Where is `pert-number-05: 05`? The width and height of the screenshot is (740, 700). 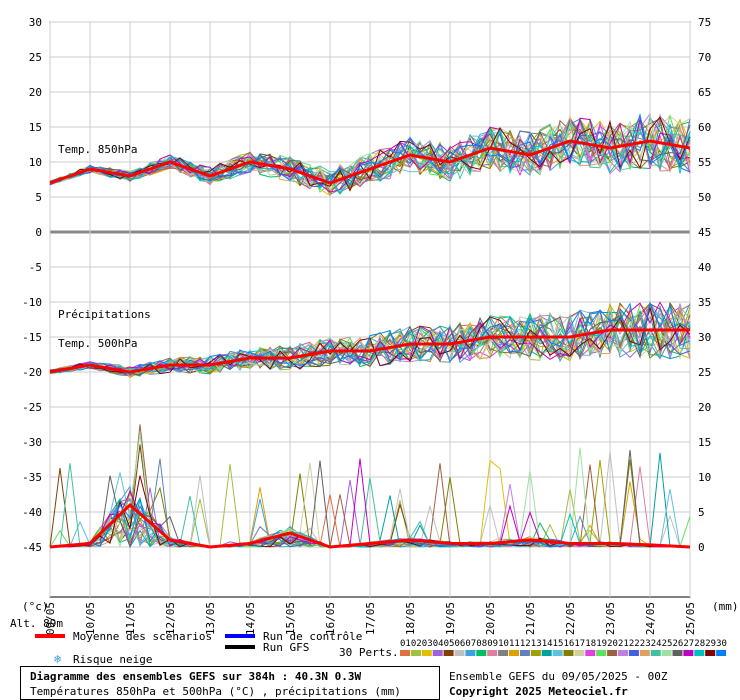 pert-number-05: 05 is located at coordinates (449, 644).